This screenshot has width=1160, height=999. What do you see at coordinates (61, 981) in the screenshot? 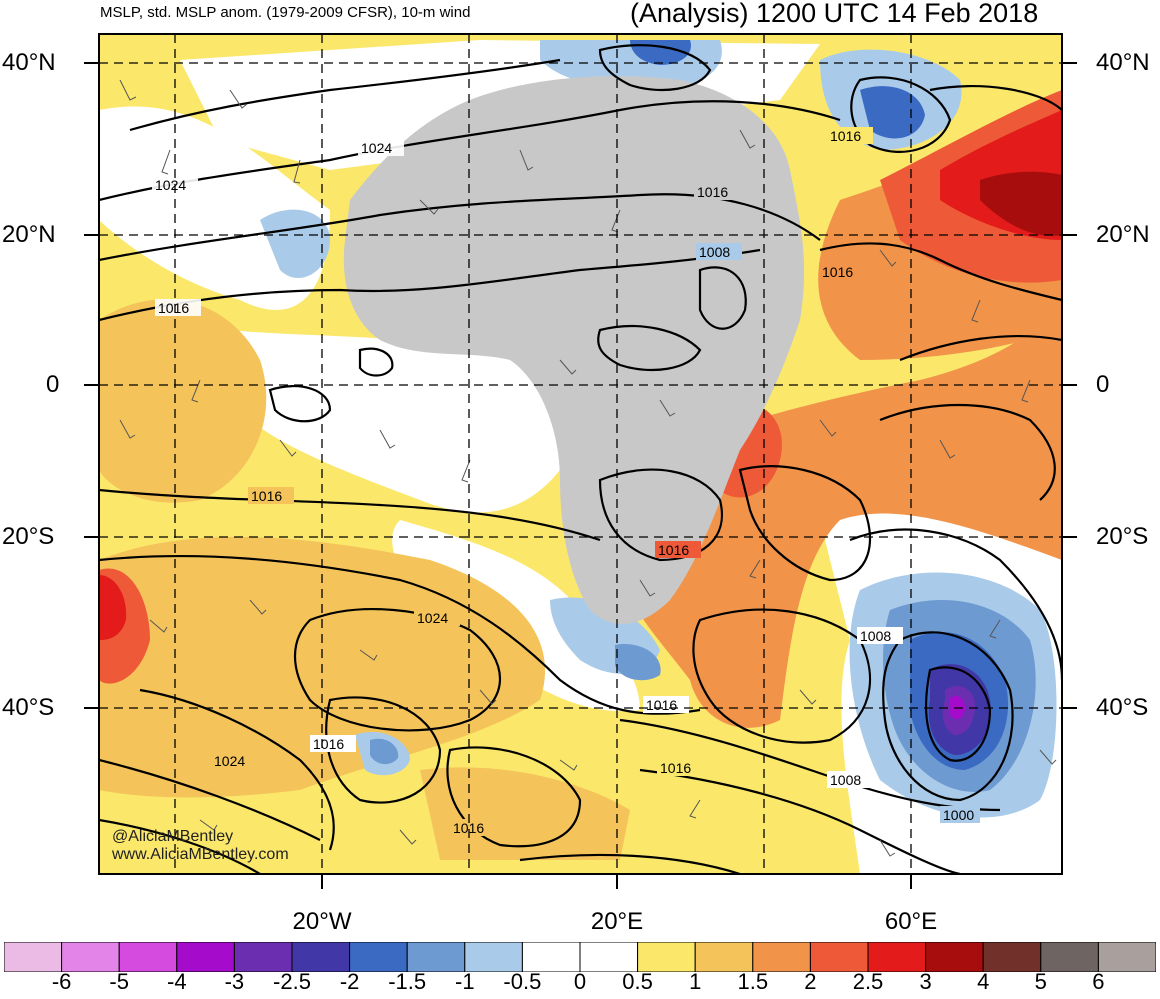
I see `colorbar-tick-label: -6` at bounding box center [61, 981].